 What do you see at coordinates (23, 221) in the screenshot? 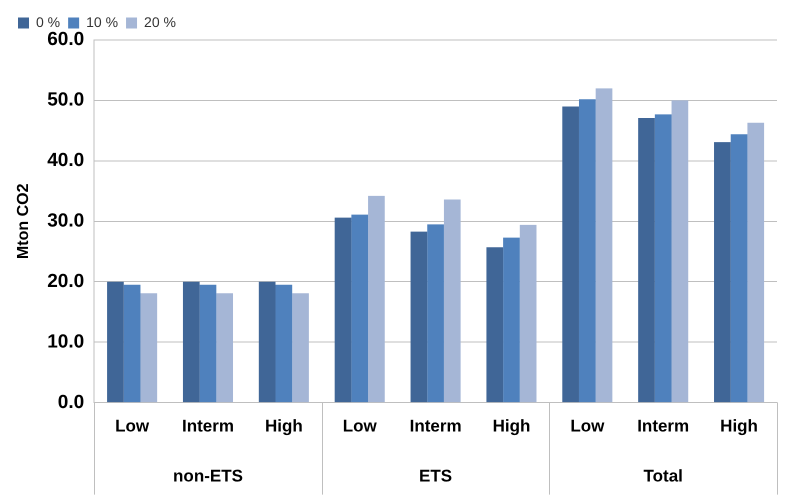
I see `y-axis-title: Mton CO2` at bounding box center [23, 221].